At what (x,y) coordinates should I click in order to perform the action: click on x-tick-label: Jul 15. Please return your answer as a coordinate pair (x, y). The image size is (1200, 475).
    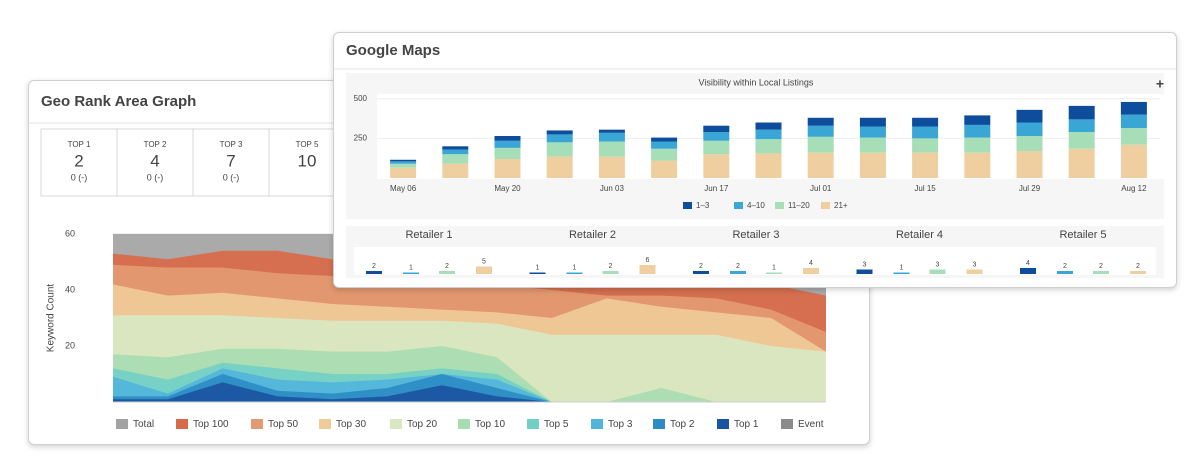
    Looking at the image, I should click on (925, 188).